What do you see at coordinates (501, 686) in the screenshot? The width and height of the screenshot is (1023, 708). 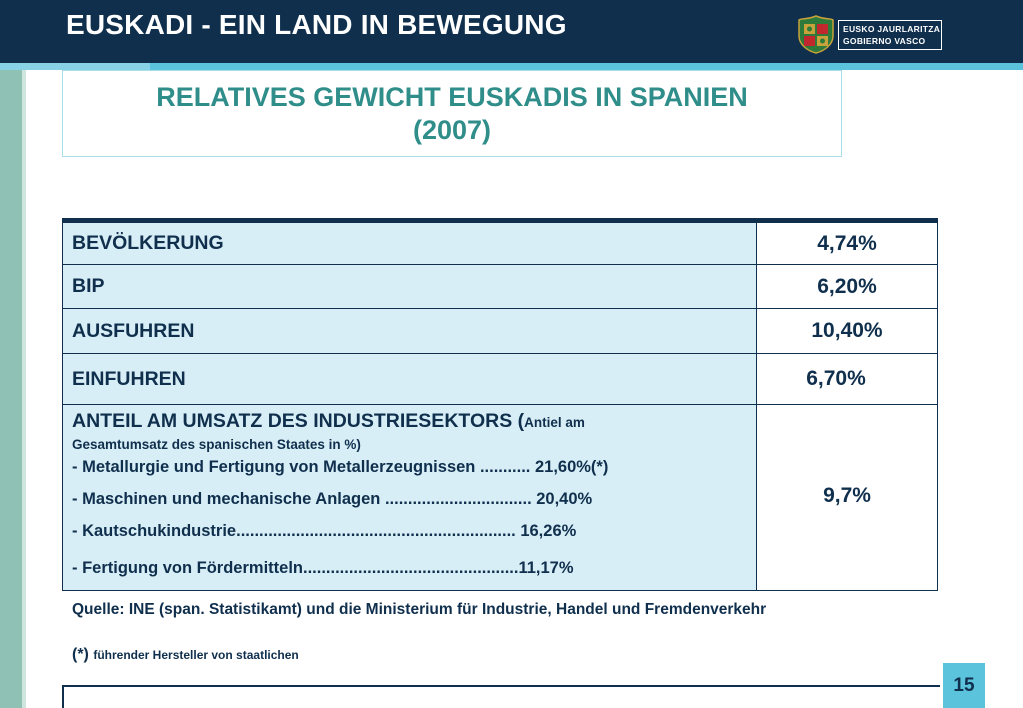 I see `bottom-divider` at bounding box center [501, 686].